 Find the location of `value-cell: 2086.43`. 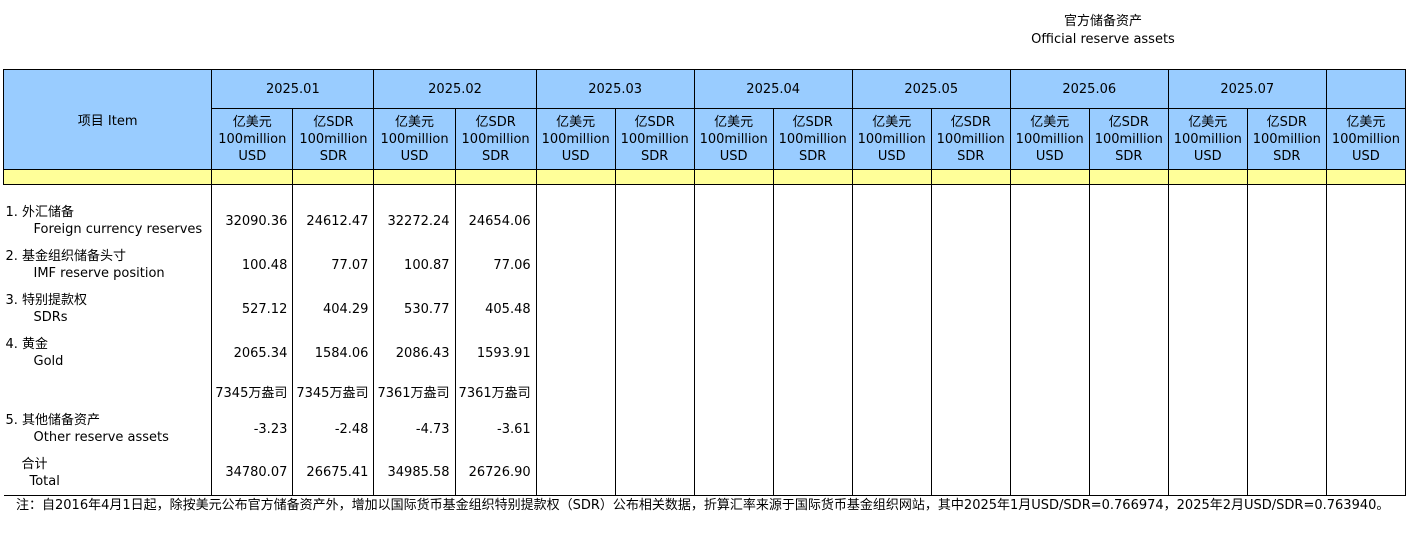

value-cell: 2086.43 is located at coordinates (414, 353).